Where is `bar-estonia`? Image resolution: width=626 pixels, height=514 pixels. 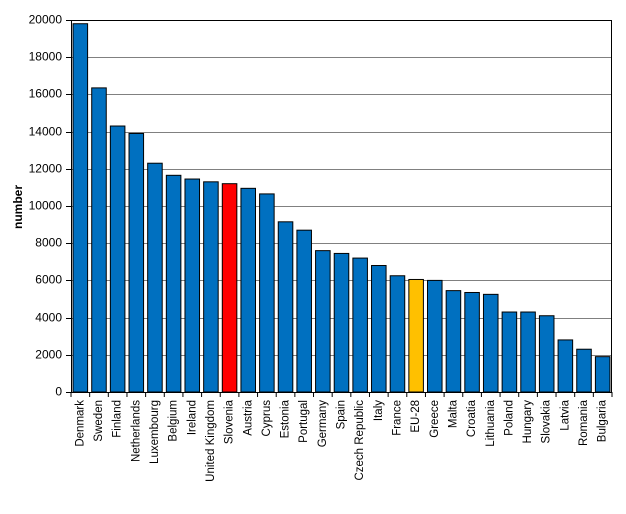 bar-estonia is located at coordinates (285, 307).